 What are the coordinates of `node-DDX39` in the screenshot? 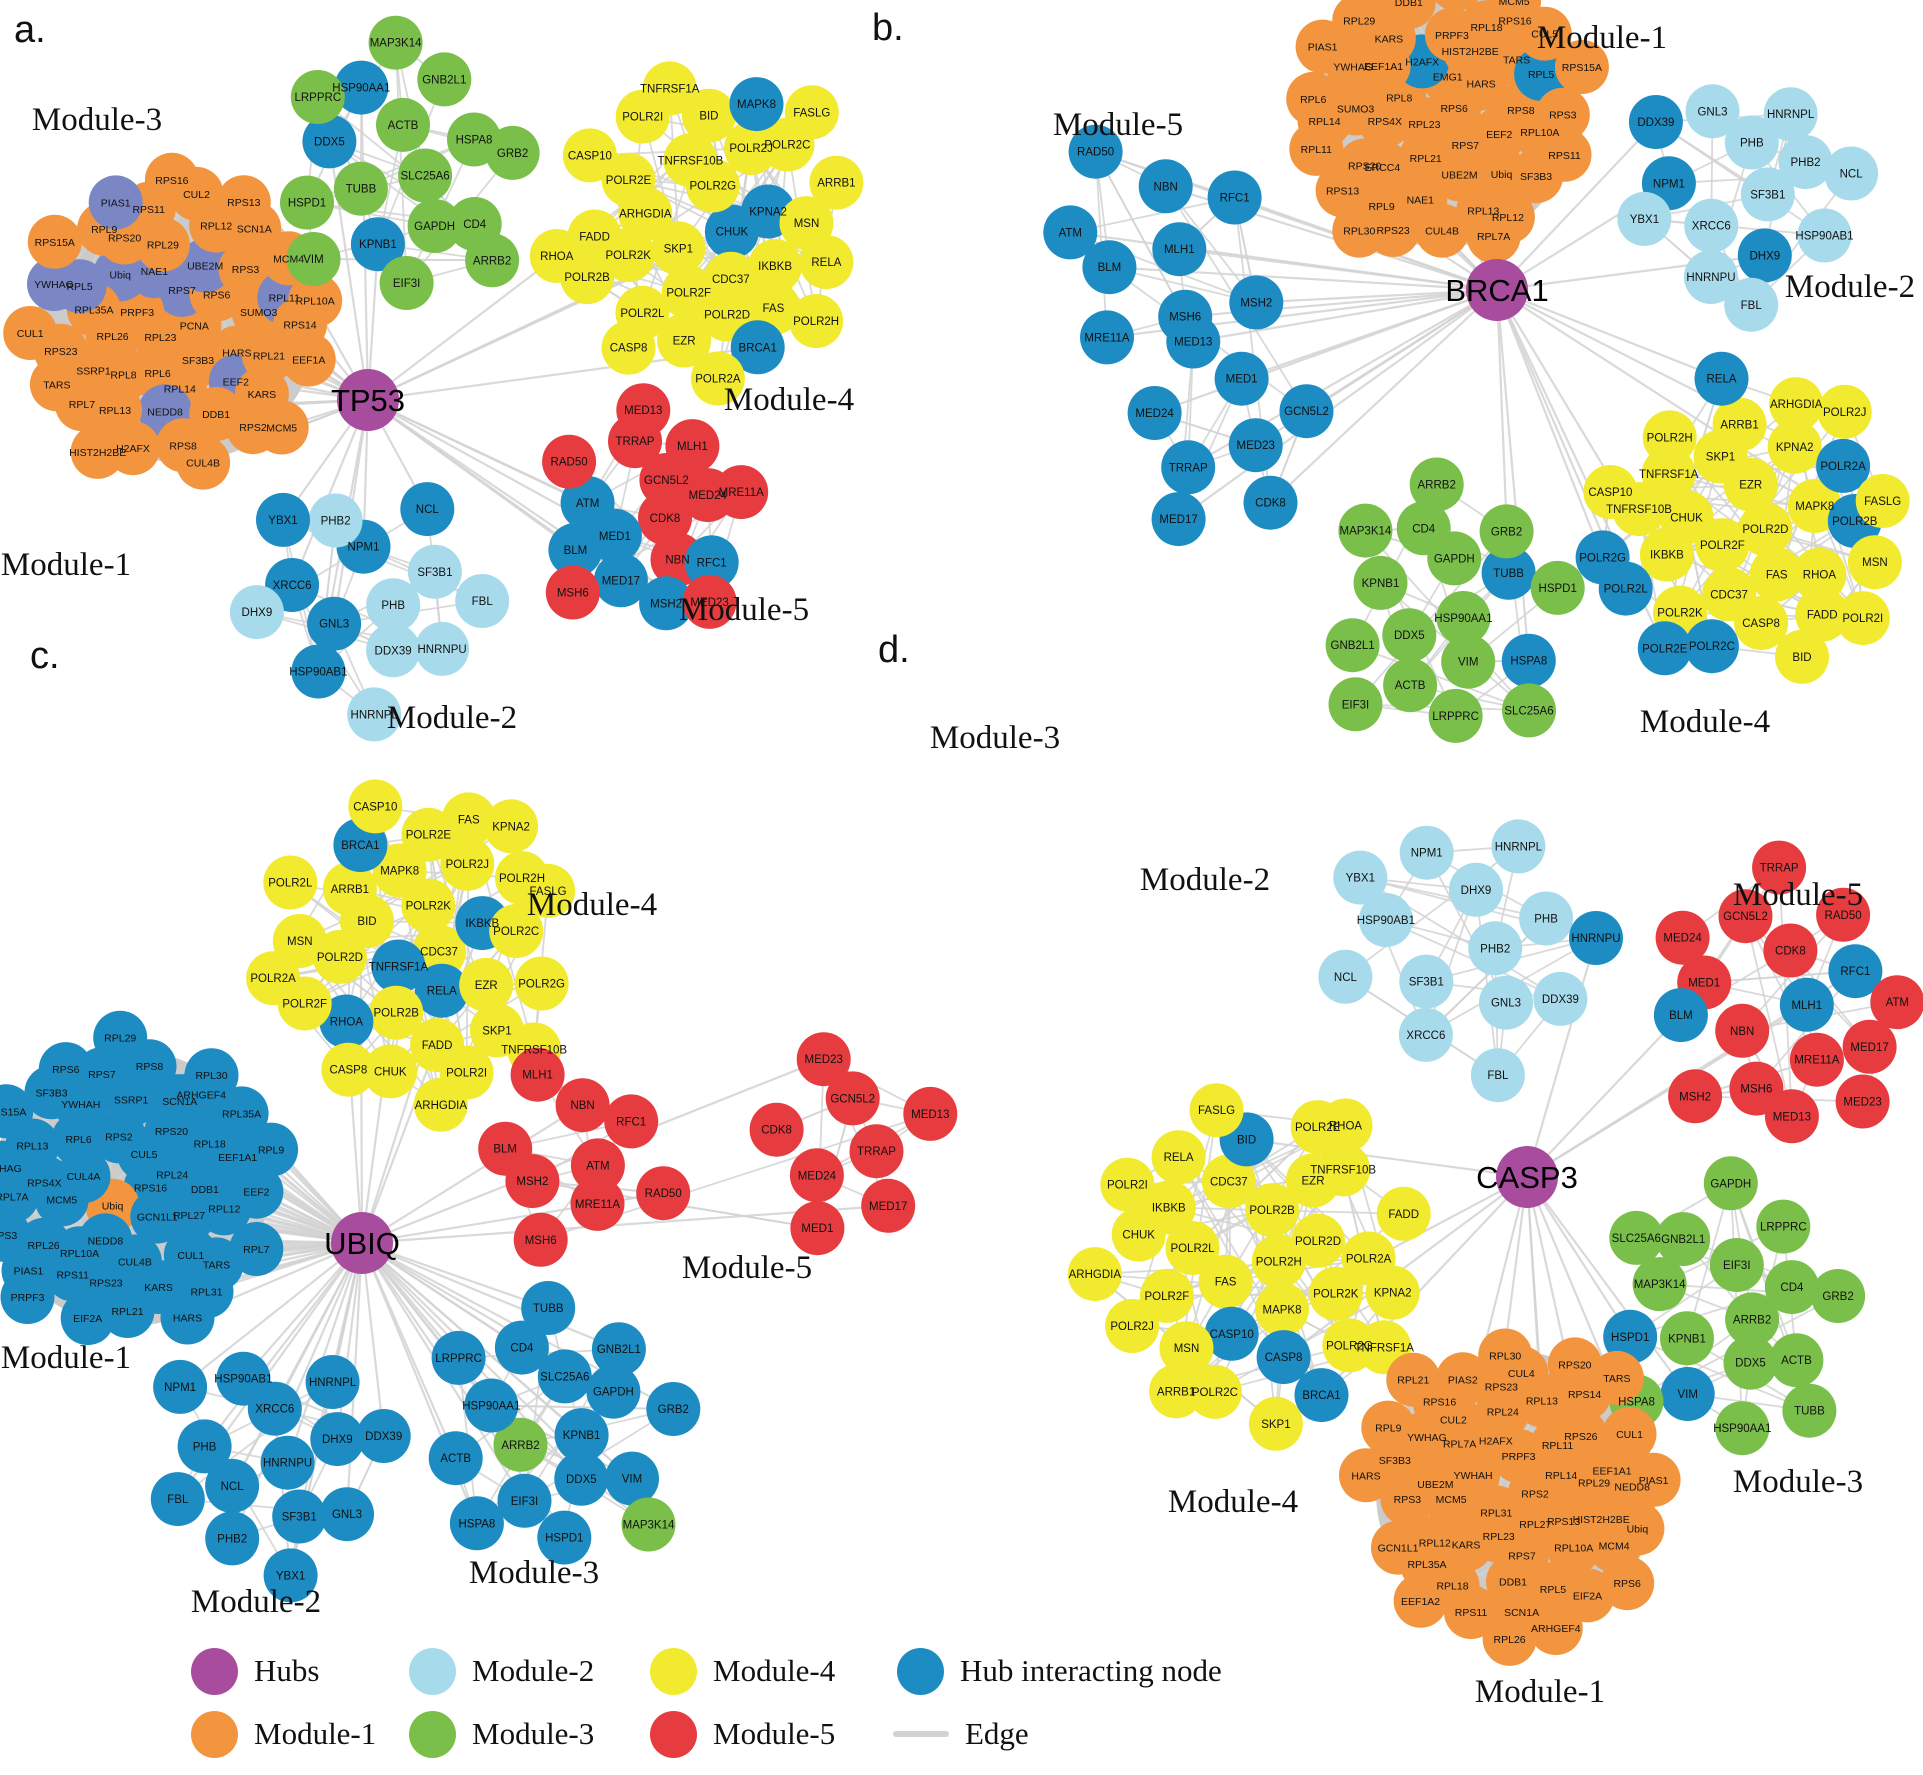 It's located at (393, 650).